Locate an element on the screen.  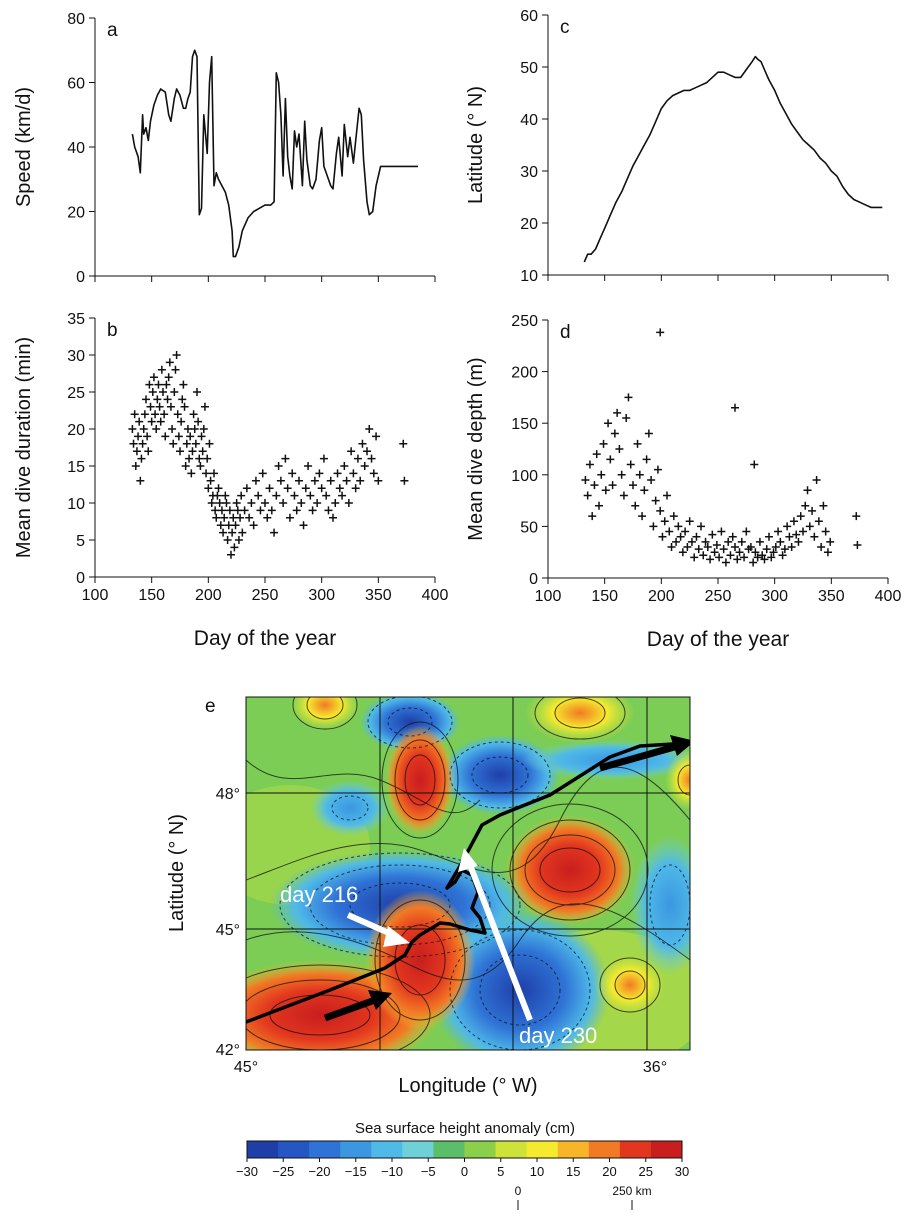
panel-d-x-tick-label: 150 is located at coordinates (604, 596).